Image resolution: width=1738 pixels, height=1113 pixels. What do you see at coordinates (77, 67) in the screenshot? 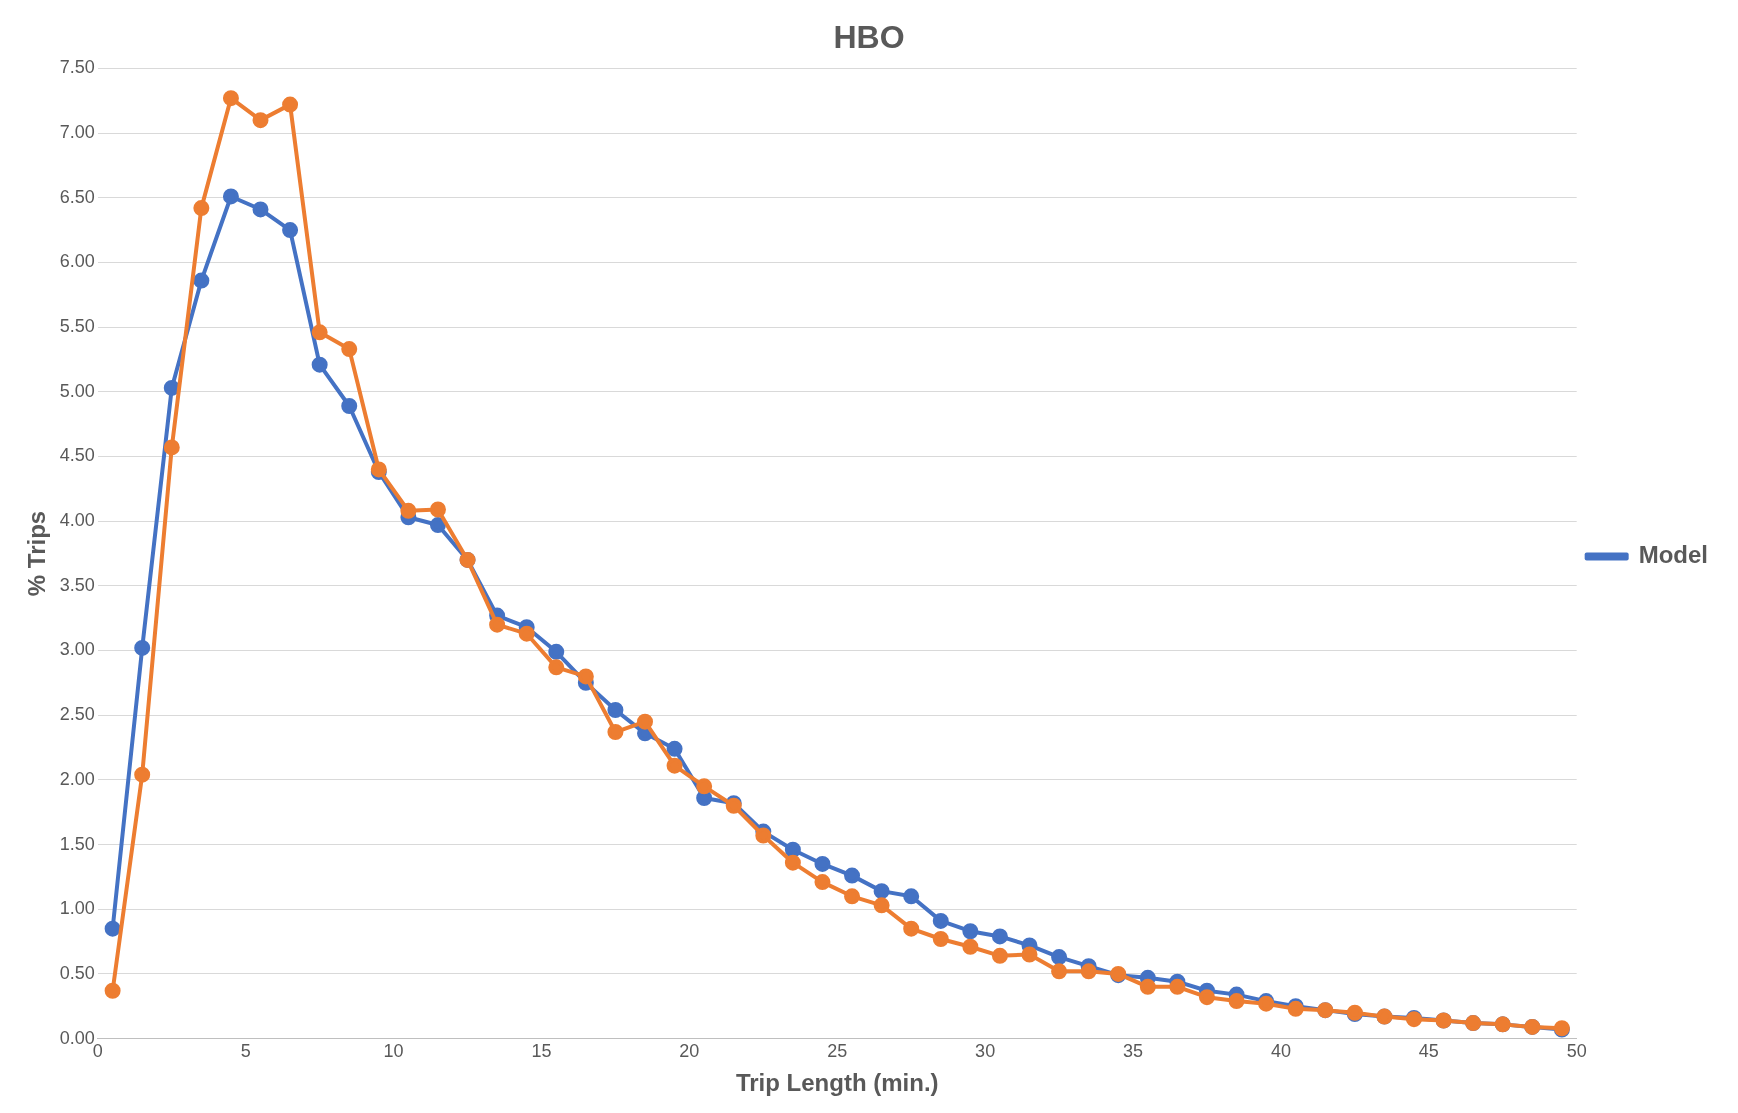
I see `y-tick-label: 7.50` at bounding box center [77, 67].